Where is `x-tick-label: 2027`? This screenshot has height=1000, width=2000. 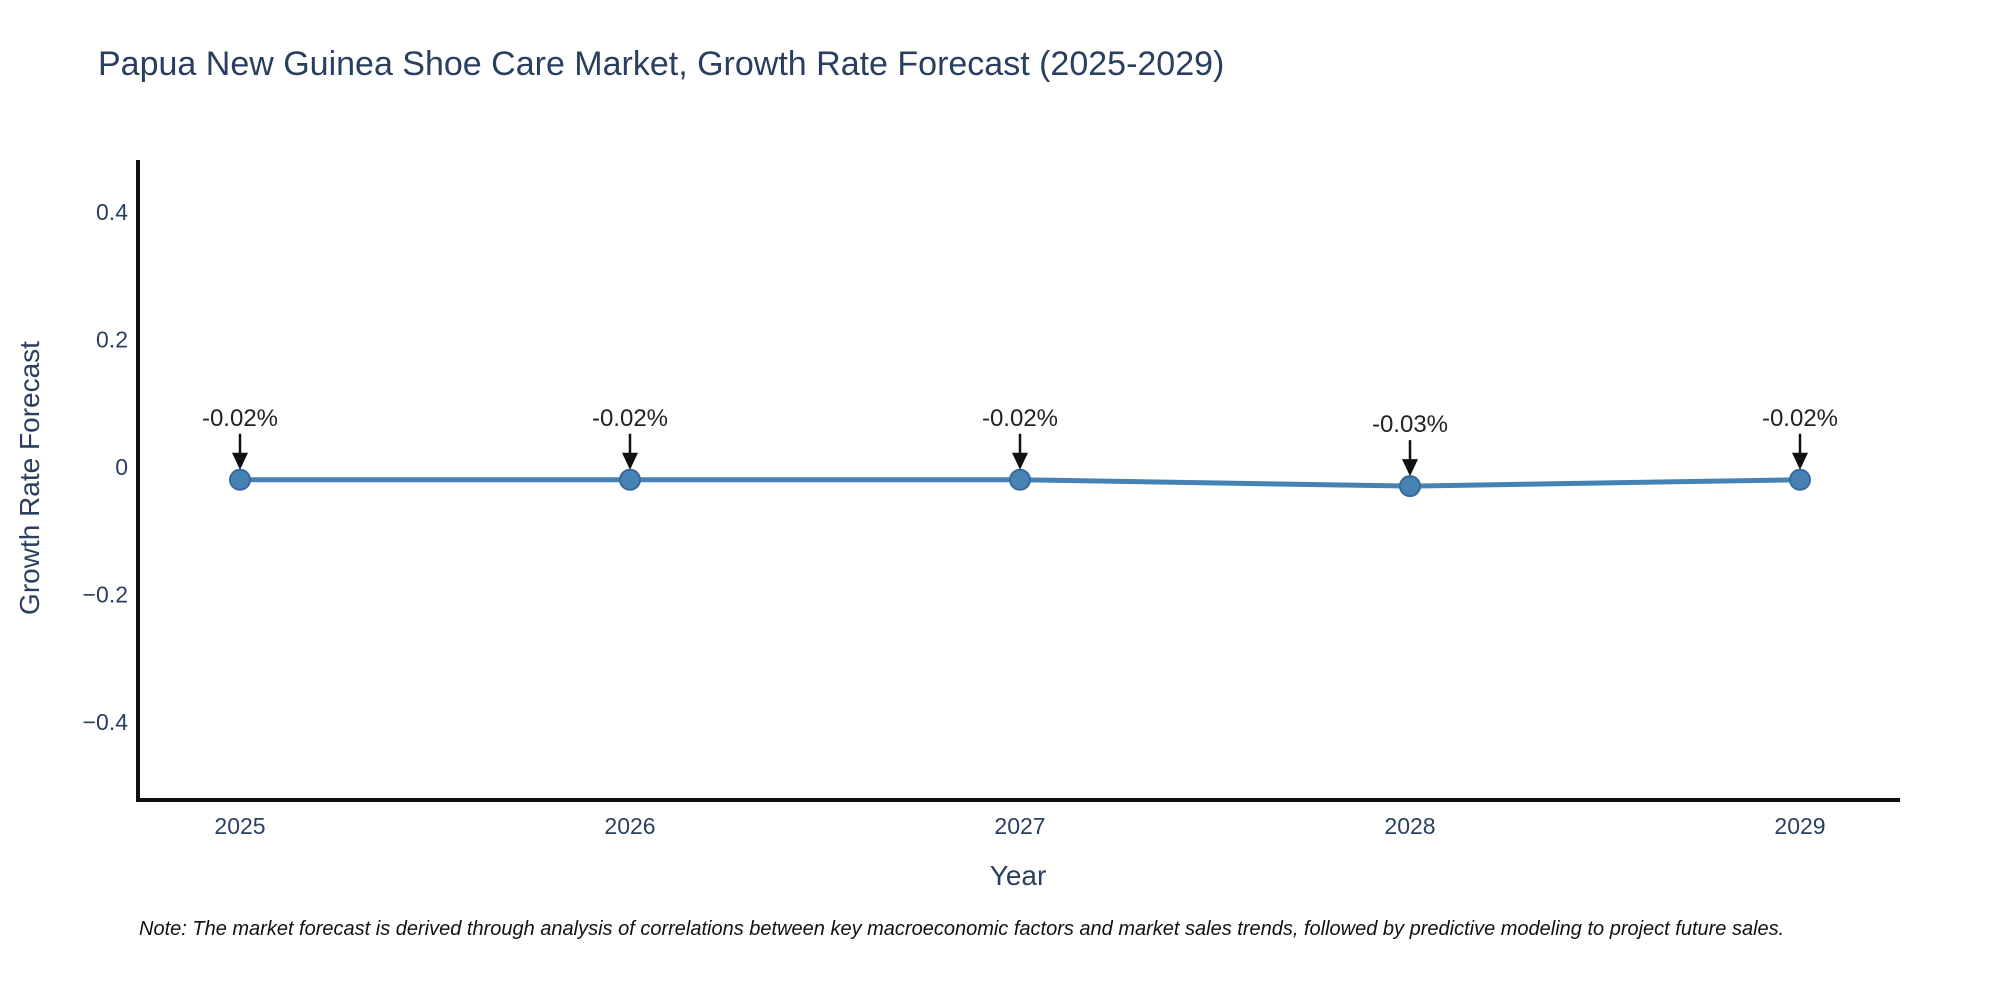 x-tick-label: 2027 is located at coordinates (1019, 826).